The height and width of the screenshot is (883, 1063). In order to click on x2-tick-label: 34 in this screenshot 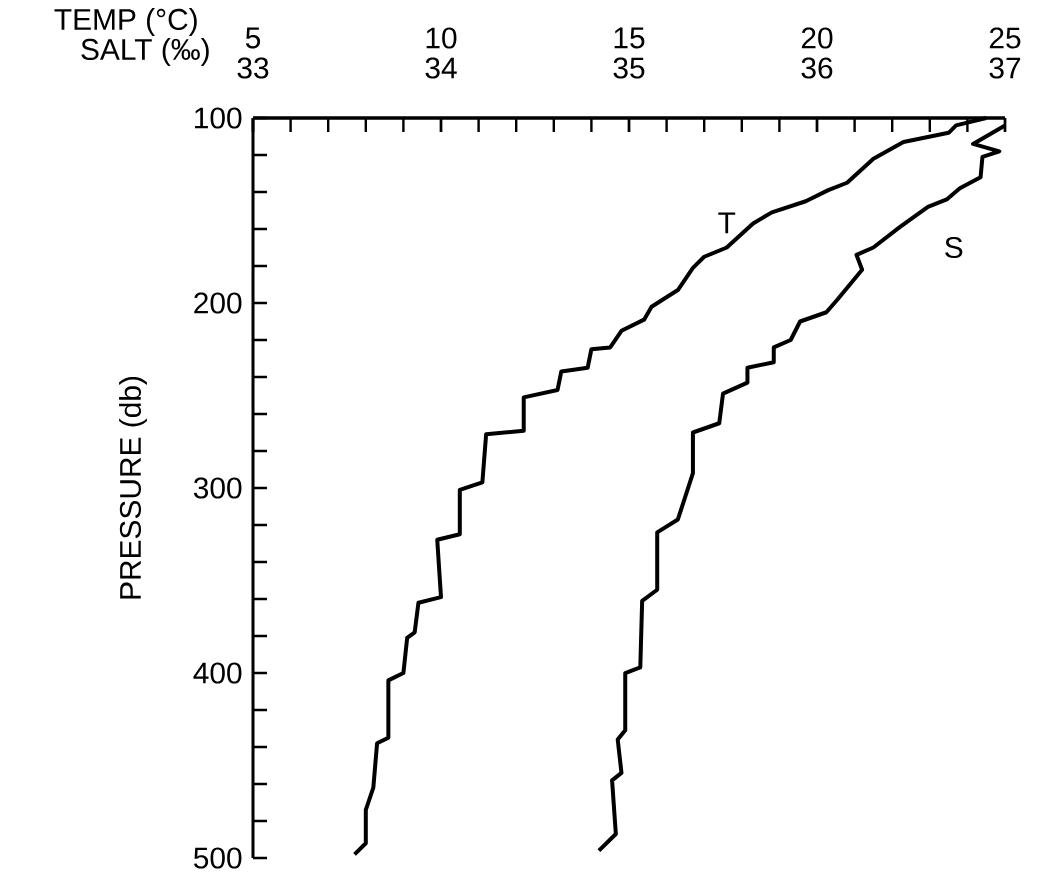, I will do `click(441, 68)`.